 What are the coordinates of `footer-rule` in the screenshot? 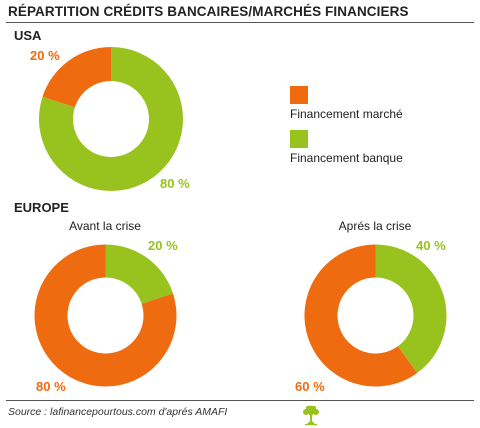 It's located at (240, 400).